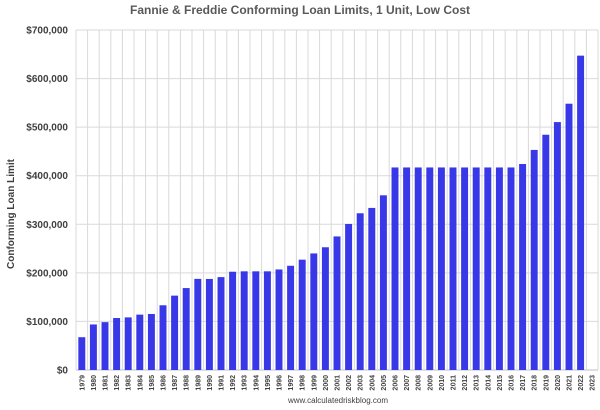 This screenshot has width=600, height=410. I want to click on bar-1987, so click(175, 332).